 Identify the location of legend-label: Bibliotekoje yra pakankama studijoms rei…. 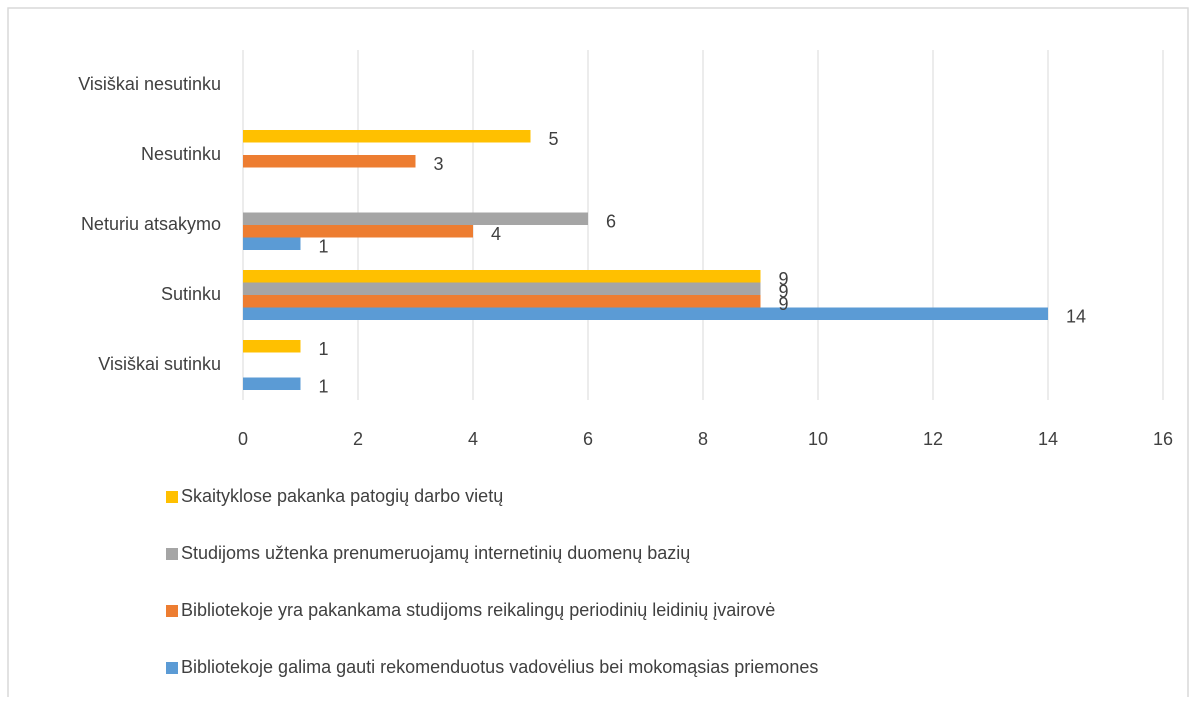
(478, 610).